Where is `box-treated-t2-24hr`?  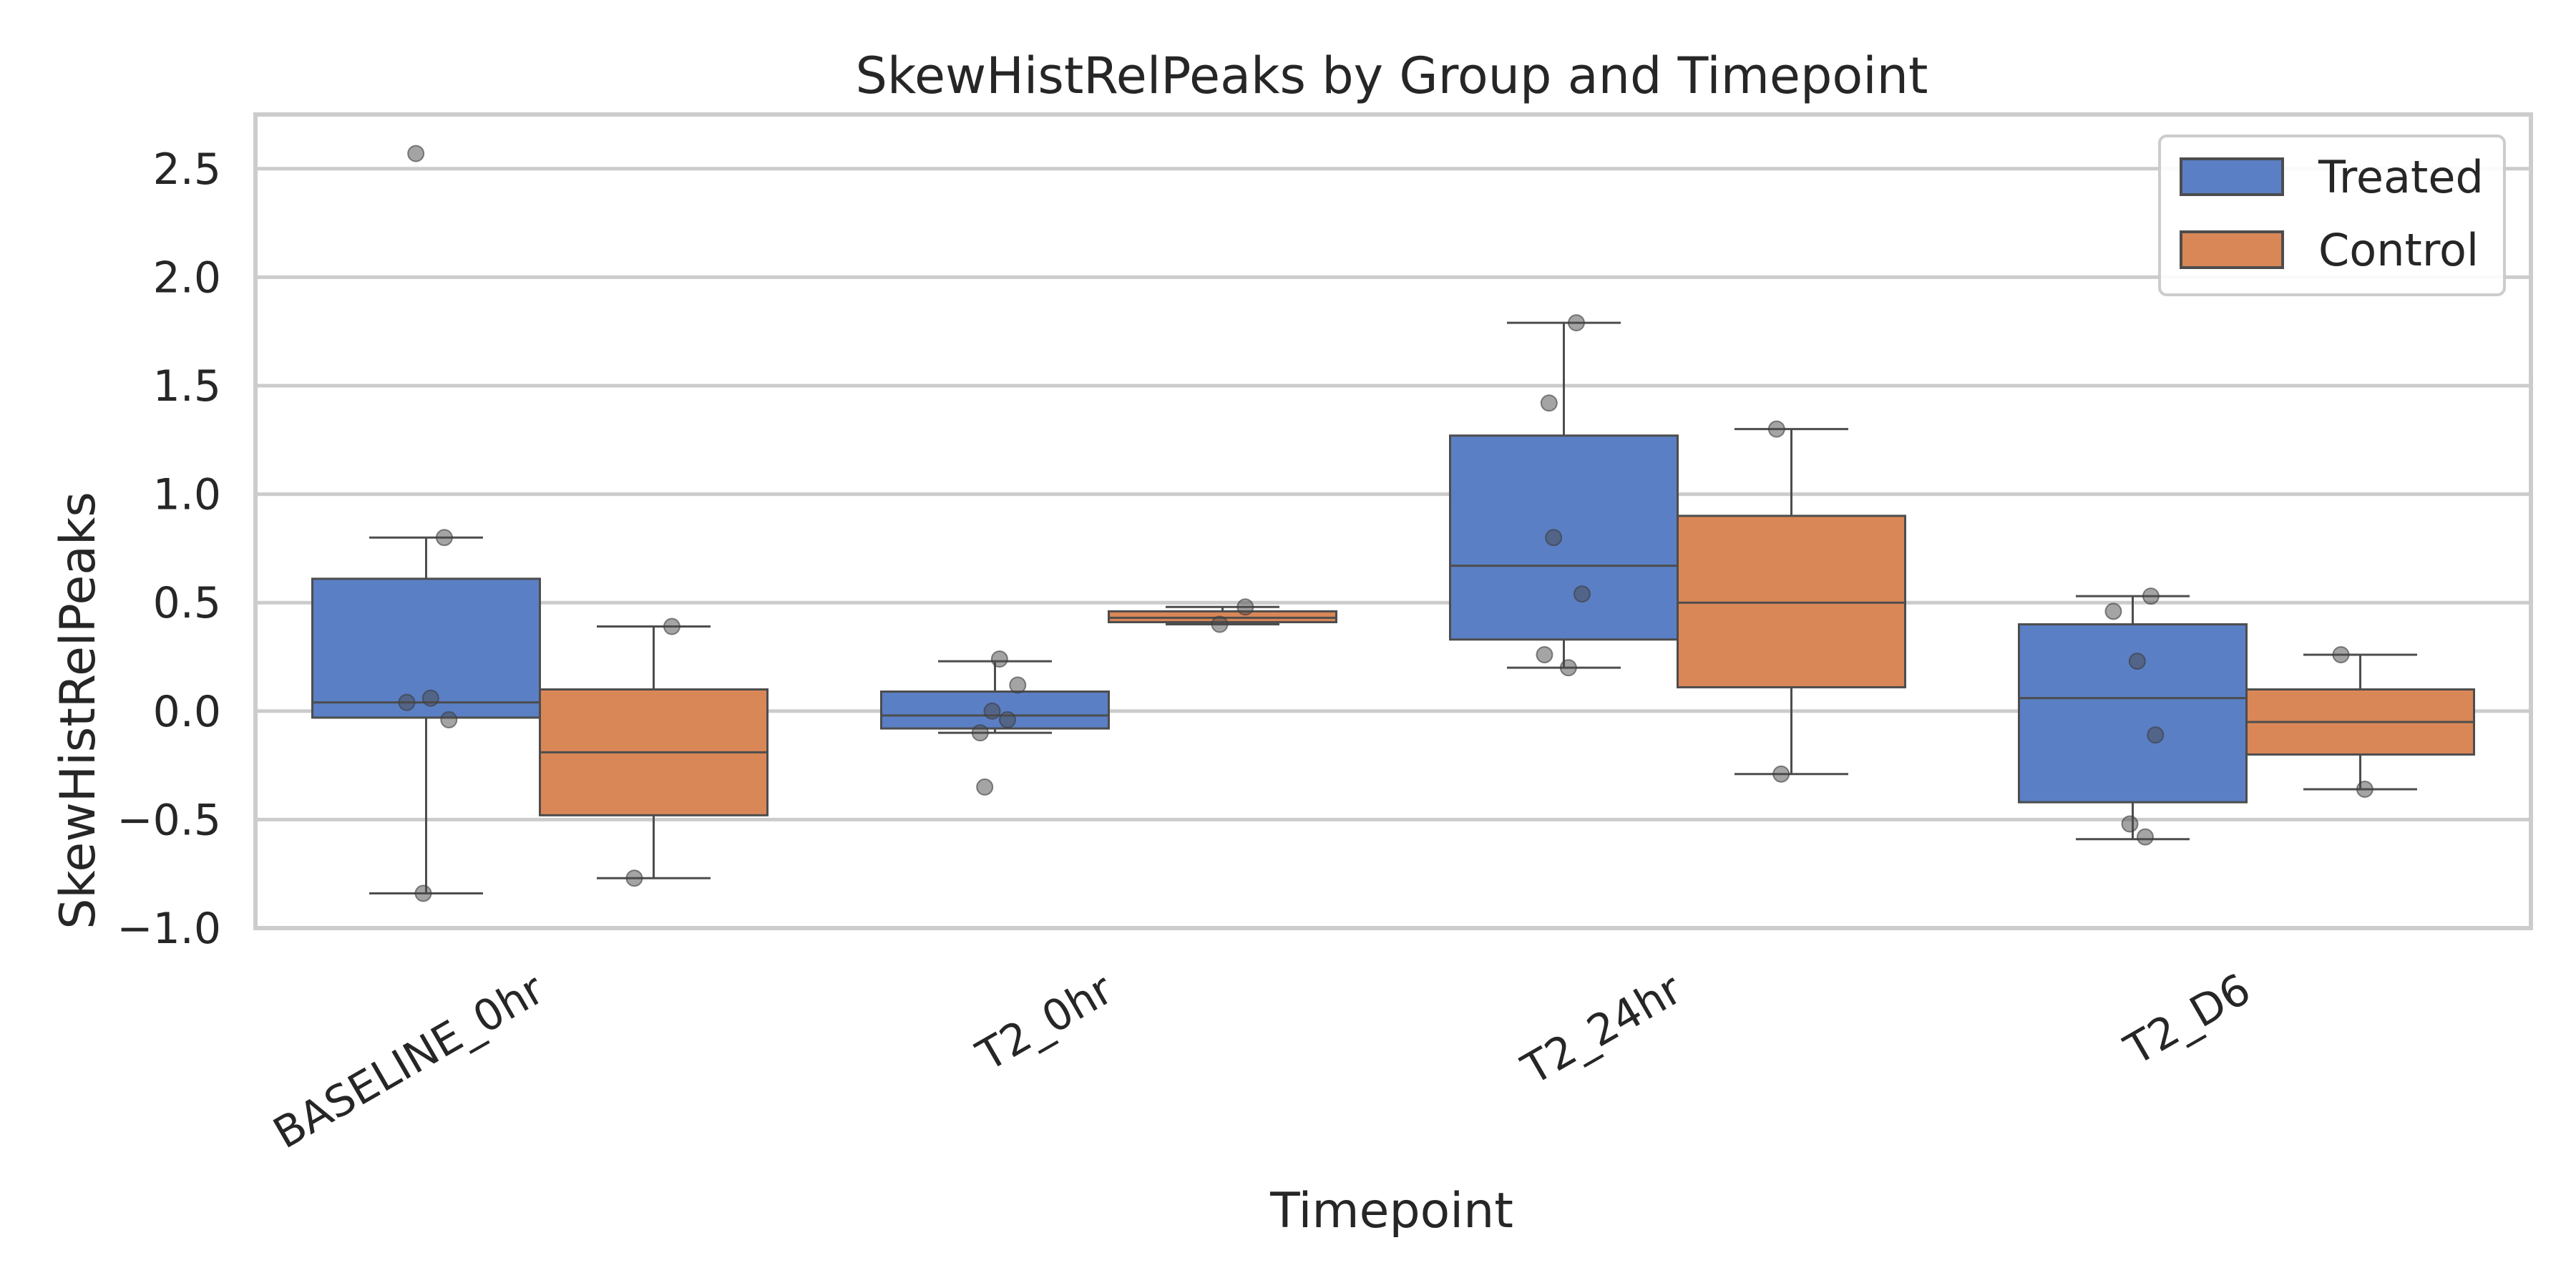 box-treated-t2-24hr is located at coordinates (1564, 495).